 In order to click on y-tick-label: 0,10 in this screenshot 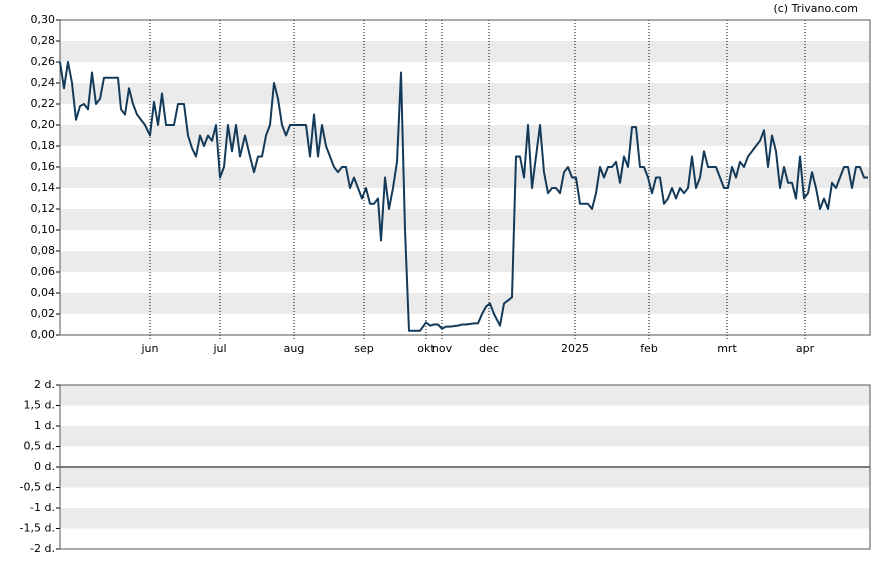, I will do `click(43, 229)`.